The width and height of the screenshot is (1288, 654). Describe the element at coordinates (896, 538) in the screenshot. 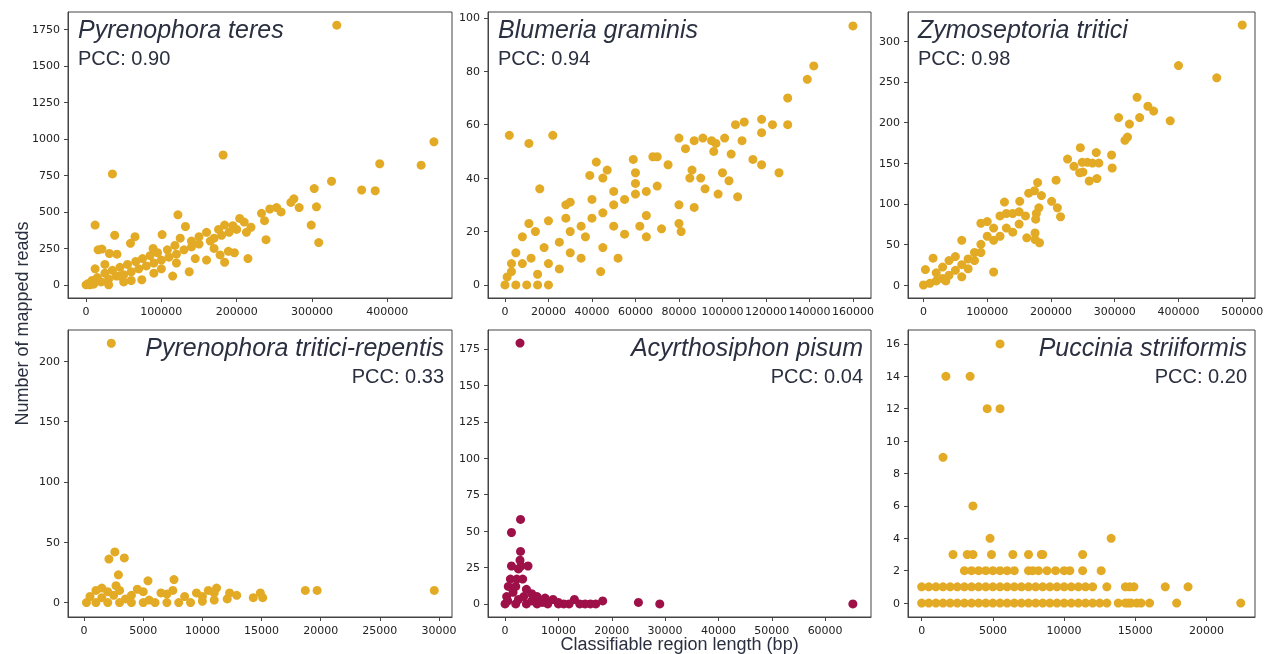

I see `y-tick-label: 4` at that location.